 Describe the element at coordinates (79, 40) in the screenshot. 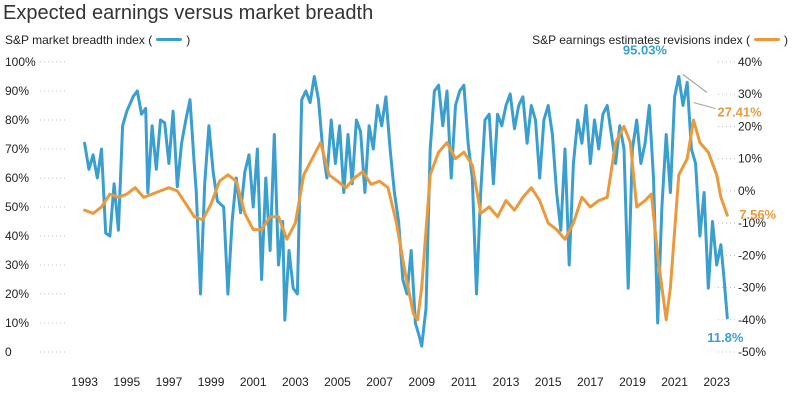

I see `legend-left-label: S&P market breadth index (` at that location.